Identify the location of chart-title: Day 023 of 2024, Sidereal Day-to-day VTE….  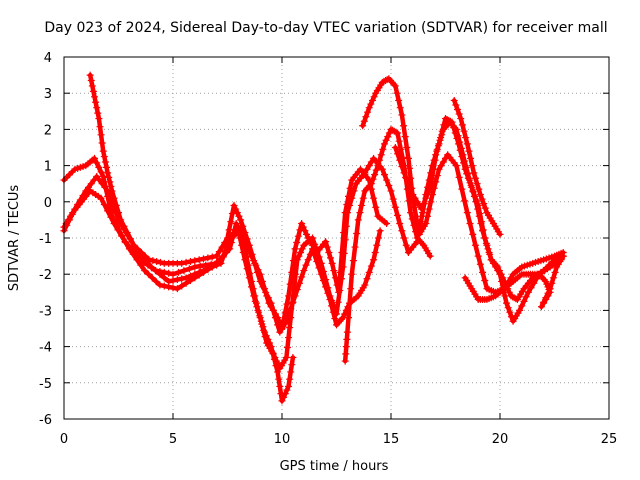
(325, 28).